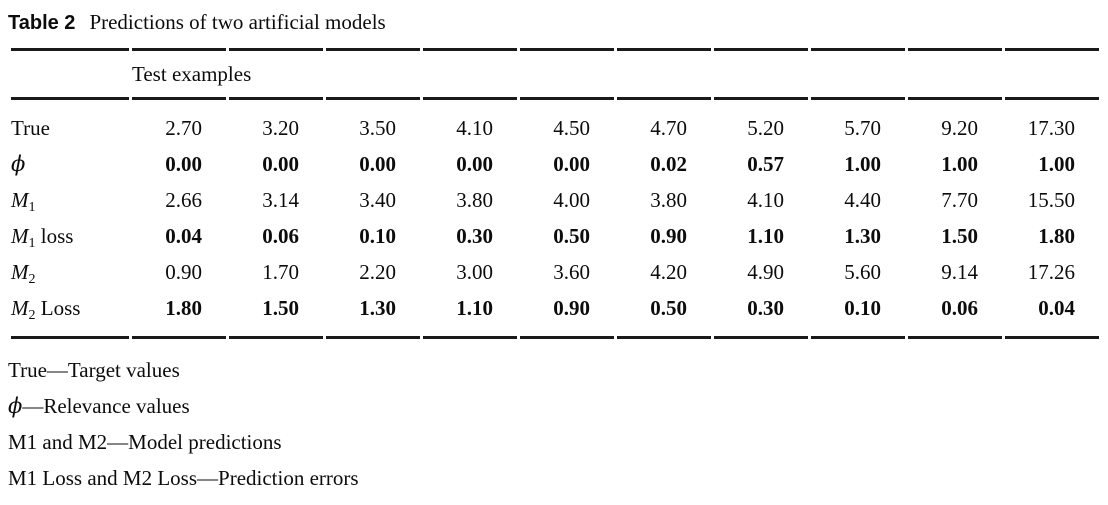 The height and width of the screenshot is (505, 1108). I want to click on footnote-true: True—Target values, so click(94, 370).